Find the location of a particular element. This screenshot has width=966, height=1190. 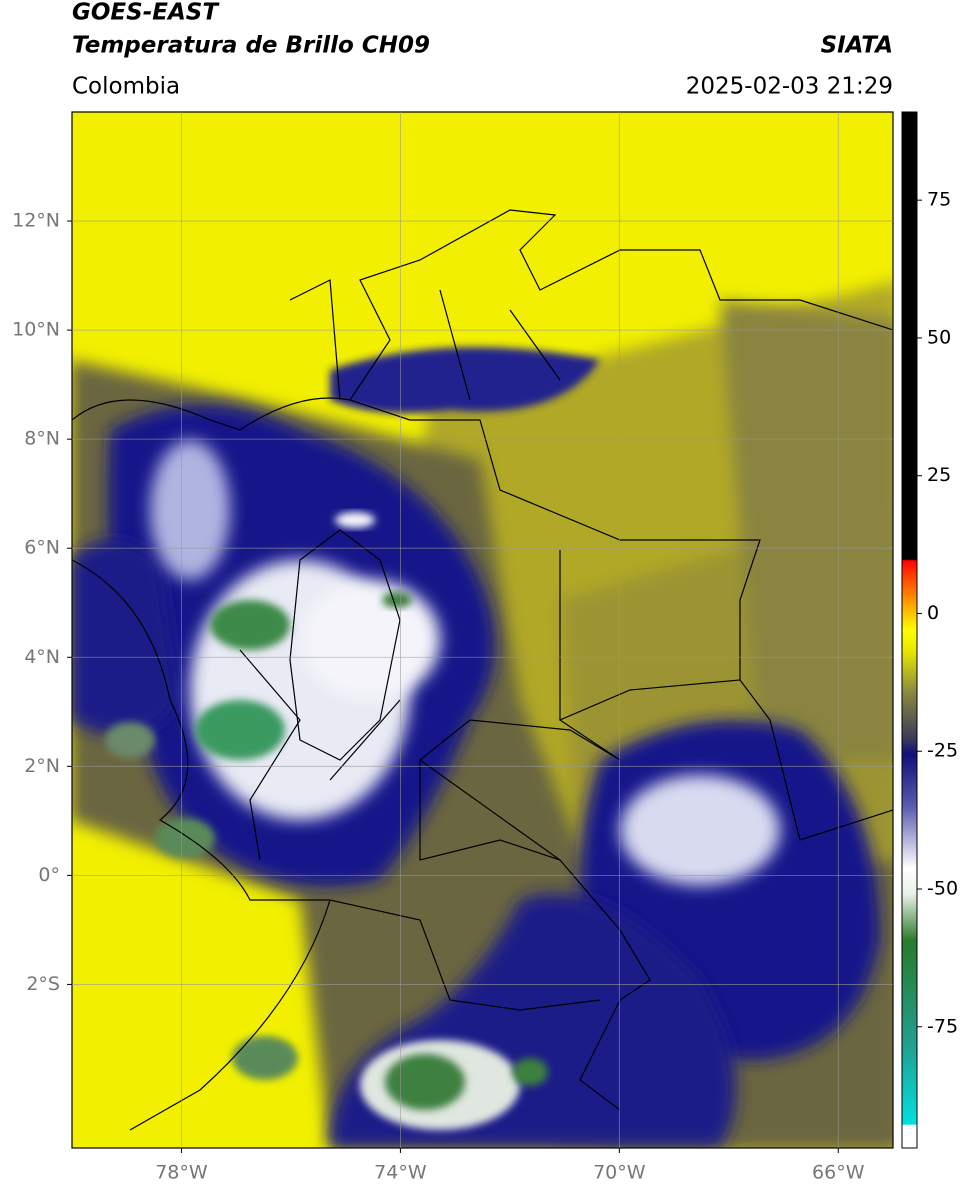

colorbar-label: -25 is located at coordinates (942, 751).